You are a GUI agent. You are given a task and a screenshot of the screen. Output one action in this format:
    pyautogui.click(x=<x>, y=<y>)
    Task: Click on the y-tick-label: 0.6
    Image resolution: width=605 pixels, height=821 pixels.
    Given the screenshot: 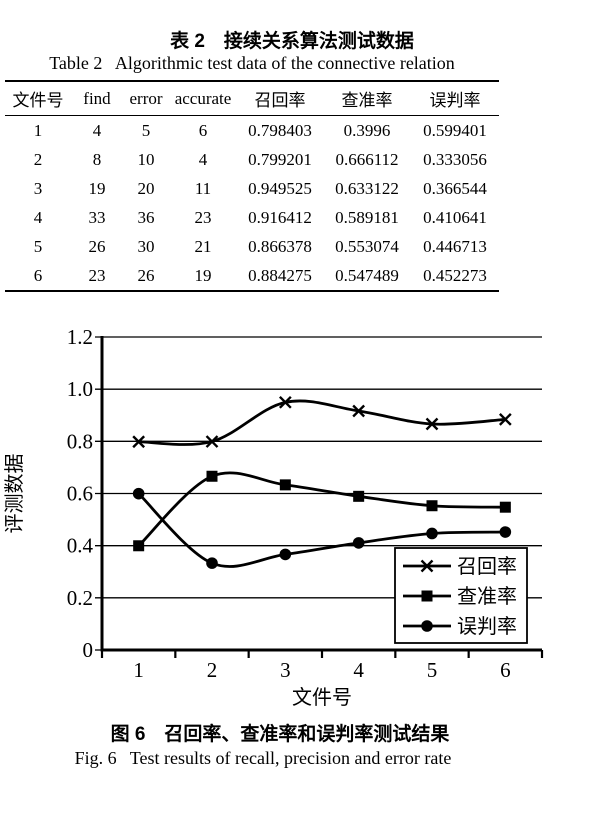 What is the action you would take?
    pyautogui.click(x=80, y=494)
    